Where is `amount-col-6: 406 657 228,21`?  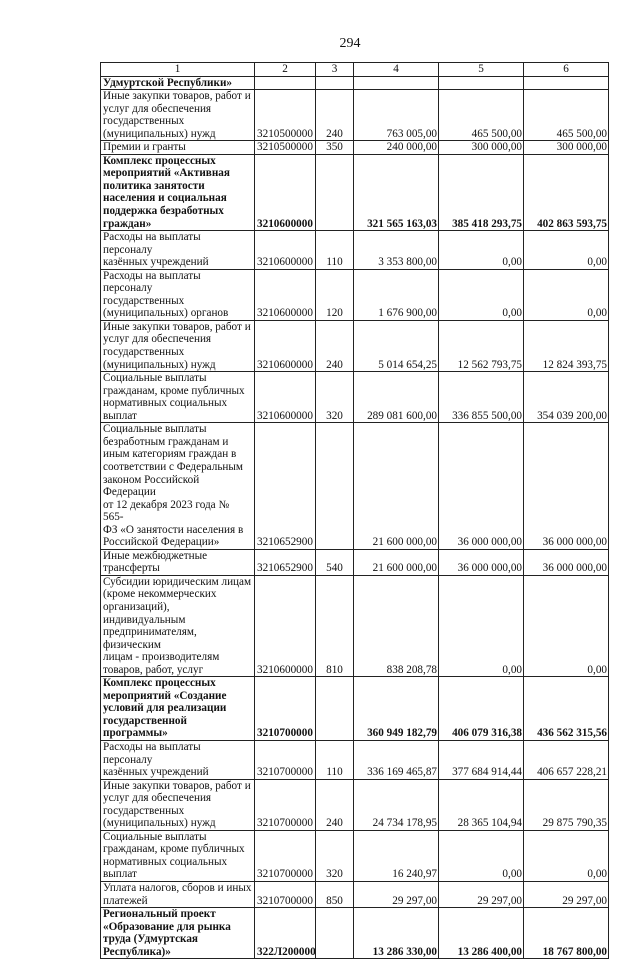
amount-col-6: 406 657 228,21 is located at coordinates (566, 759).